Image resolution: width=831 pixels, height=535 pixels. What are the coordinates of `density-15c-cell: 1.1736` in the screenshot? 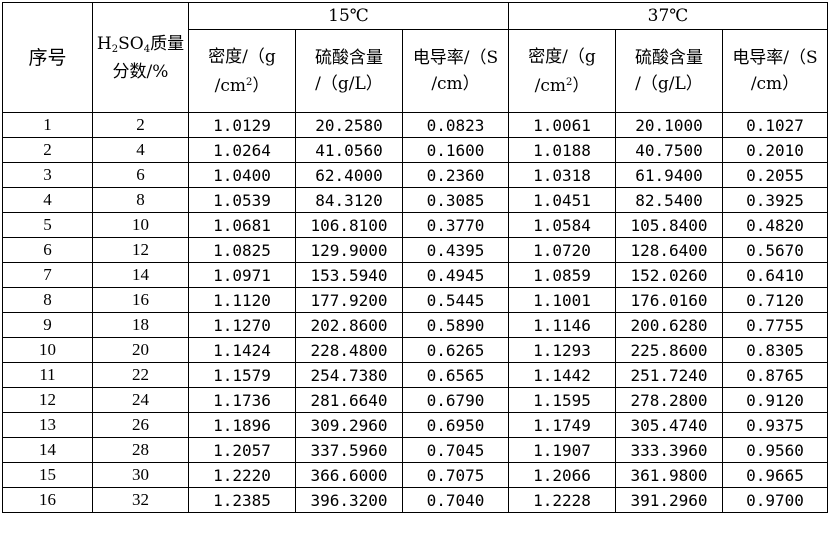 It's located at (242, 400).